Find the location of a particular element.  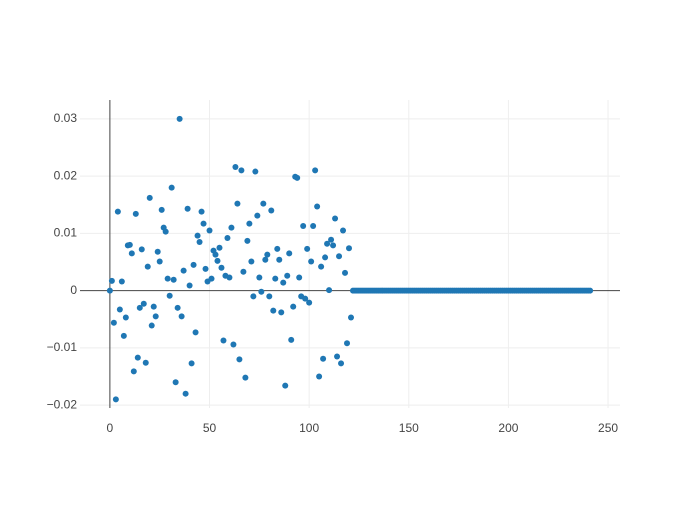

x-tick-label: 150 is located at coordinates (409, 428).